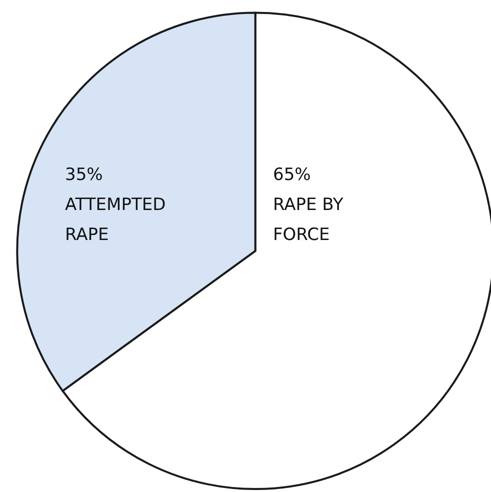 The height and width of the screenshot is (492, 491). Describe the element at coordinates (311, 220) in the screenshot. I see `slice-label: RAPE BY FORCE` at that location.